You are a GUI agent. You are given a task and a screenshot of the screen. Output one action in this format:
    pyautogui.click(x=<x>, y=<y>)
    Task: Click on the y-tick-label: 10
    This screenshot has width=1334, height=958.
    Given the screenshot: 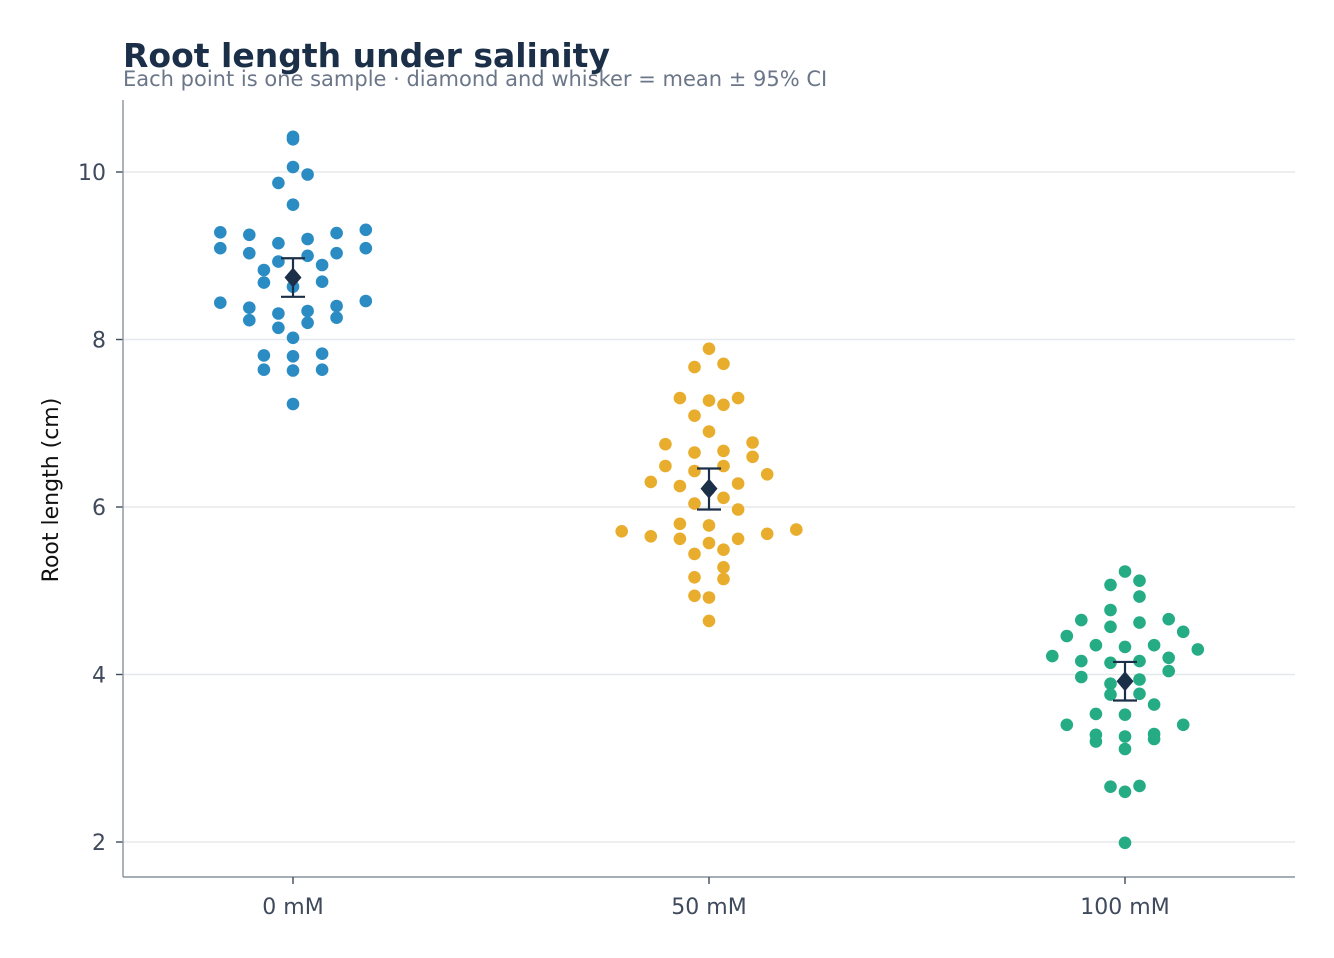 What is the action you would take?
    pyautogui.click(x=92, y=173)
    